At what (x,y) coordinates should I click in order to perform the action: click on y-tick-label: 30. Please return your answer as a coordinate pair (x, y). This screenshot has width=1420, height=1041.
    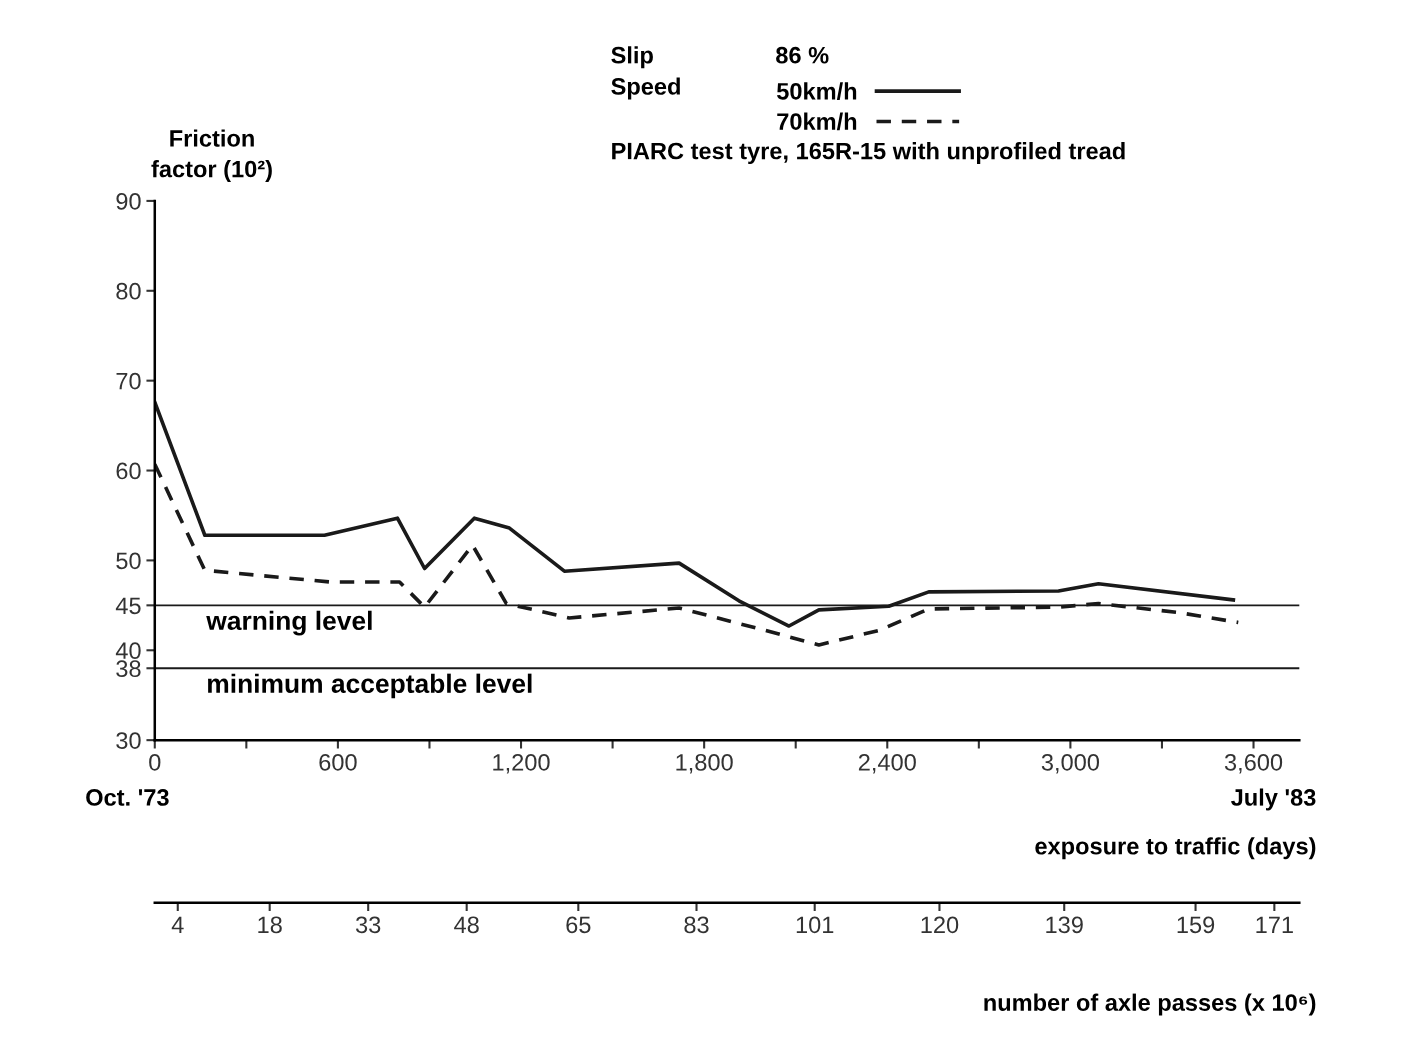
    Looking at the image, I should click on (128, 740).